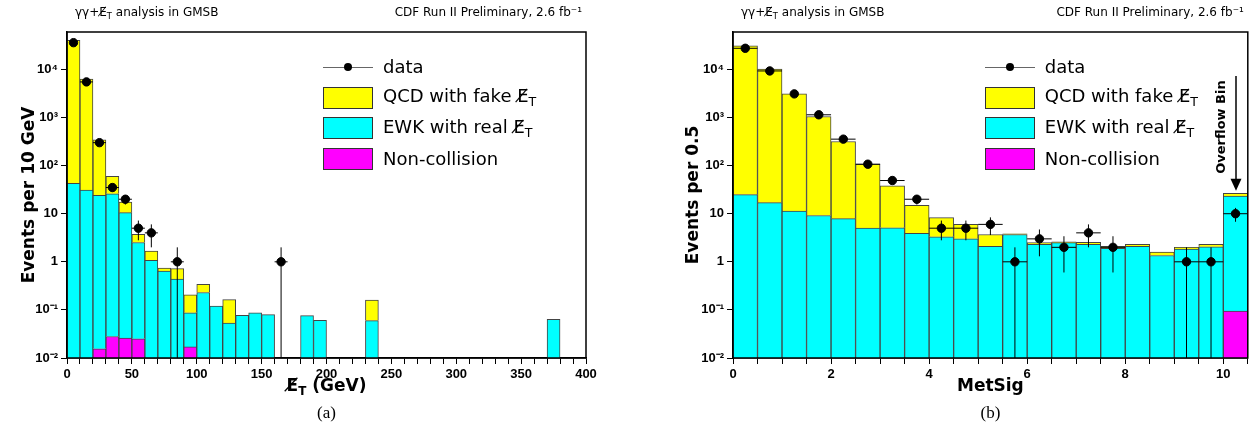 This screenshot has width=1253, height=434. What do you see at coordinates (990, 413) in the screenshot?
I see `text: (b)` at bounding box center [990, 413].